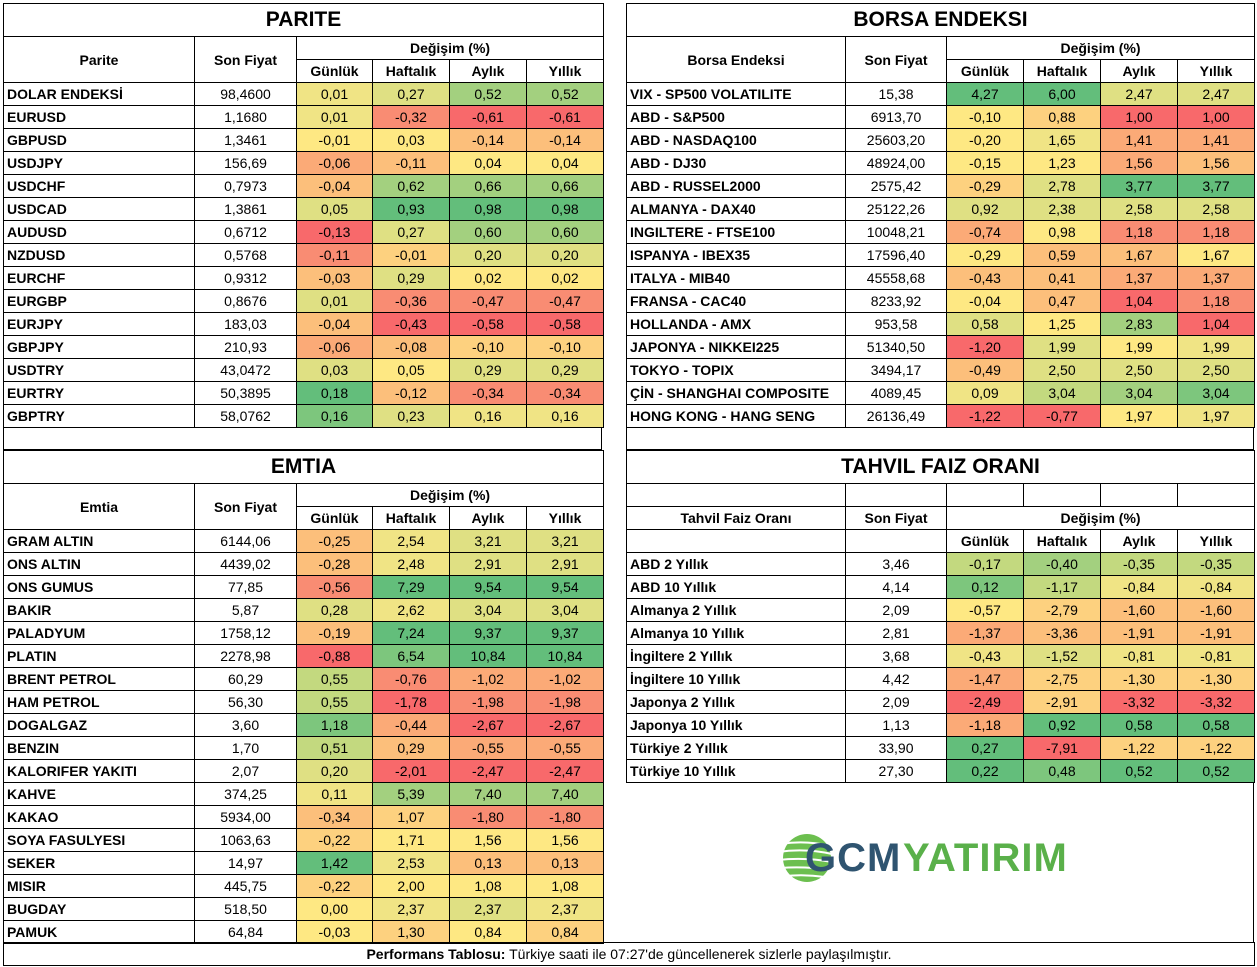 This screenshot has width=1257, height=967. Describe the element at coordinates (1216, 347) in the screenshot. I see `yearly-change: 1,99` at that location.